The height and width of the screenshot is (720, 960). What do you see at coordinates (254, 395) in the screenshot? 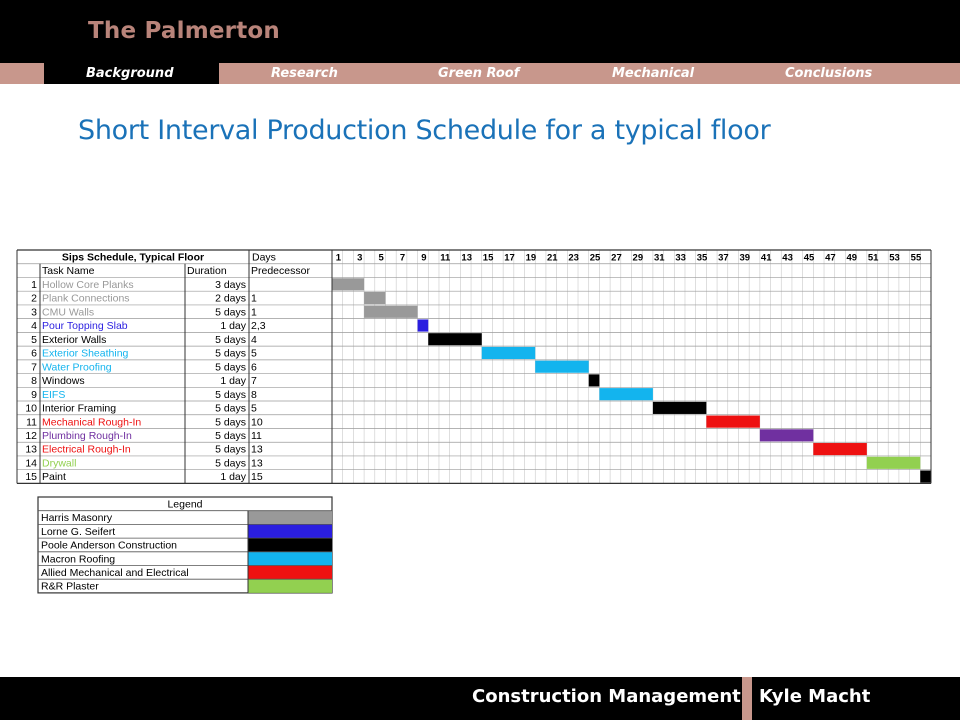
I see `task-predecessor: 8` at bounding box center [254, 395].